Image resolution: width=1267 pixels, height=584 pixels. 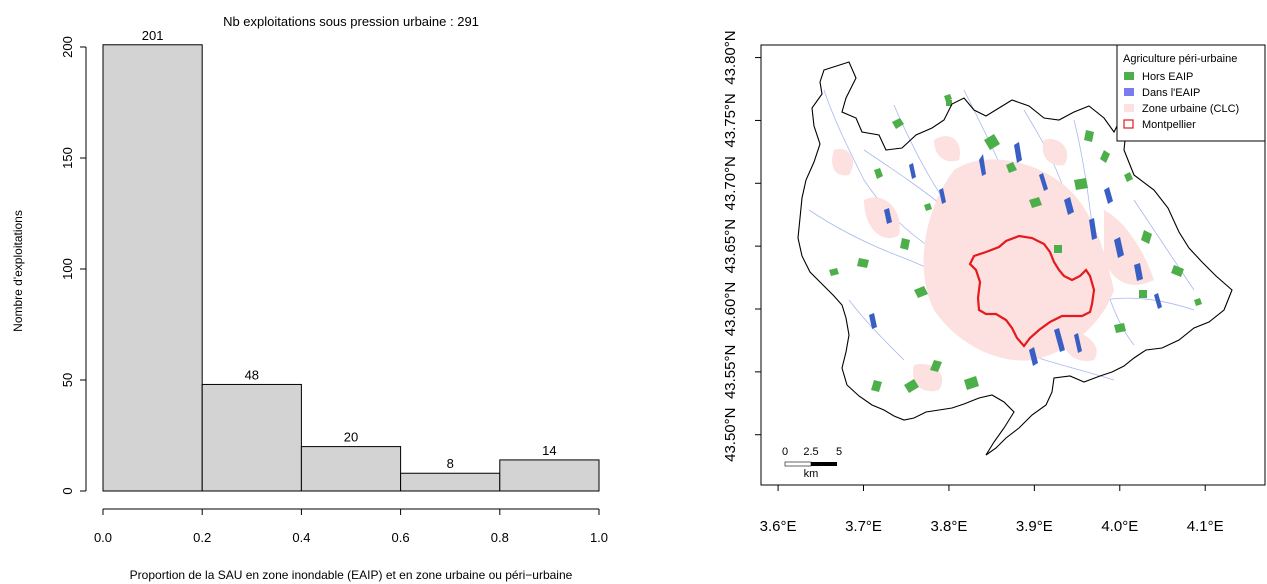 What do you see at coordinates (730, 183) in the screenshot?
I see `map-y-tick-label: 43.70°N` at bounding box center [730, 183].